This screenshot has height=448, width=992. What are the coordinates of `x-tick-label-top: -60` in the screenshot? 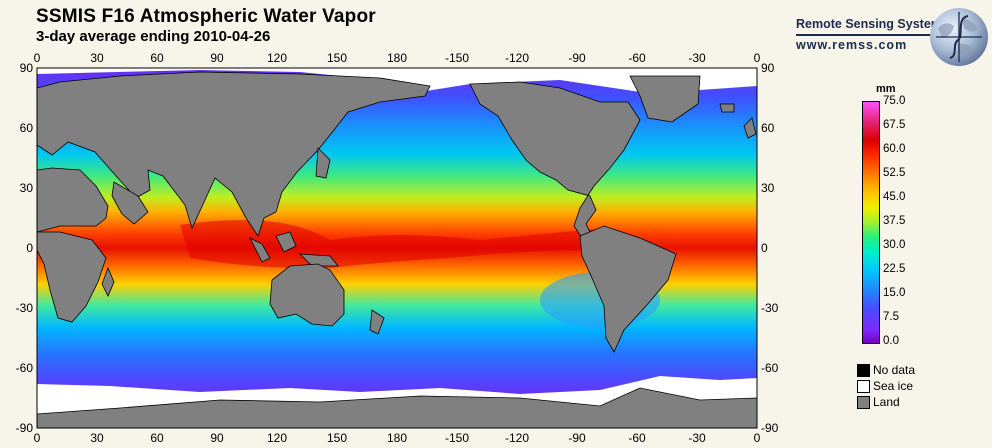 It's located at (637, 58).